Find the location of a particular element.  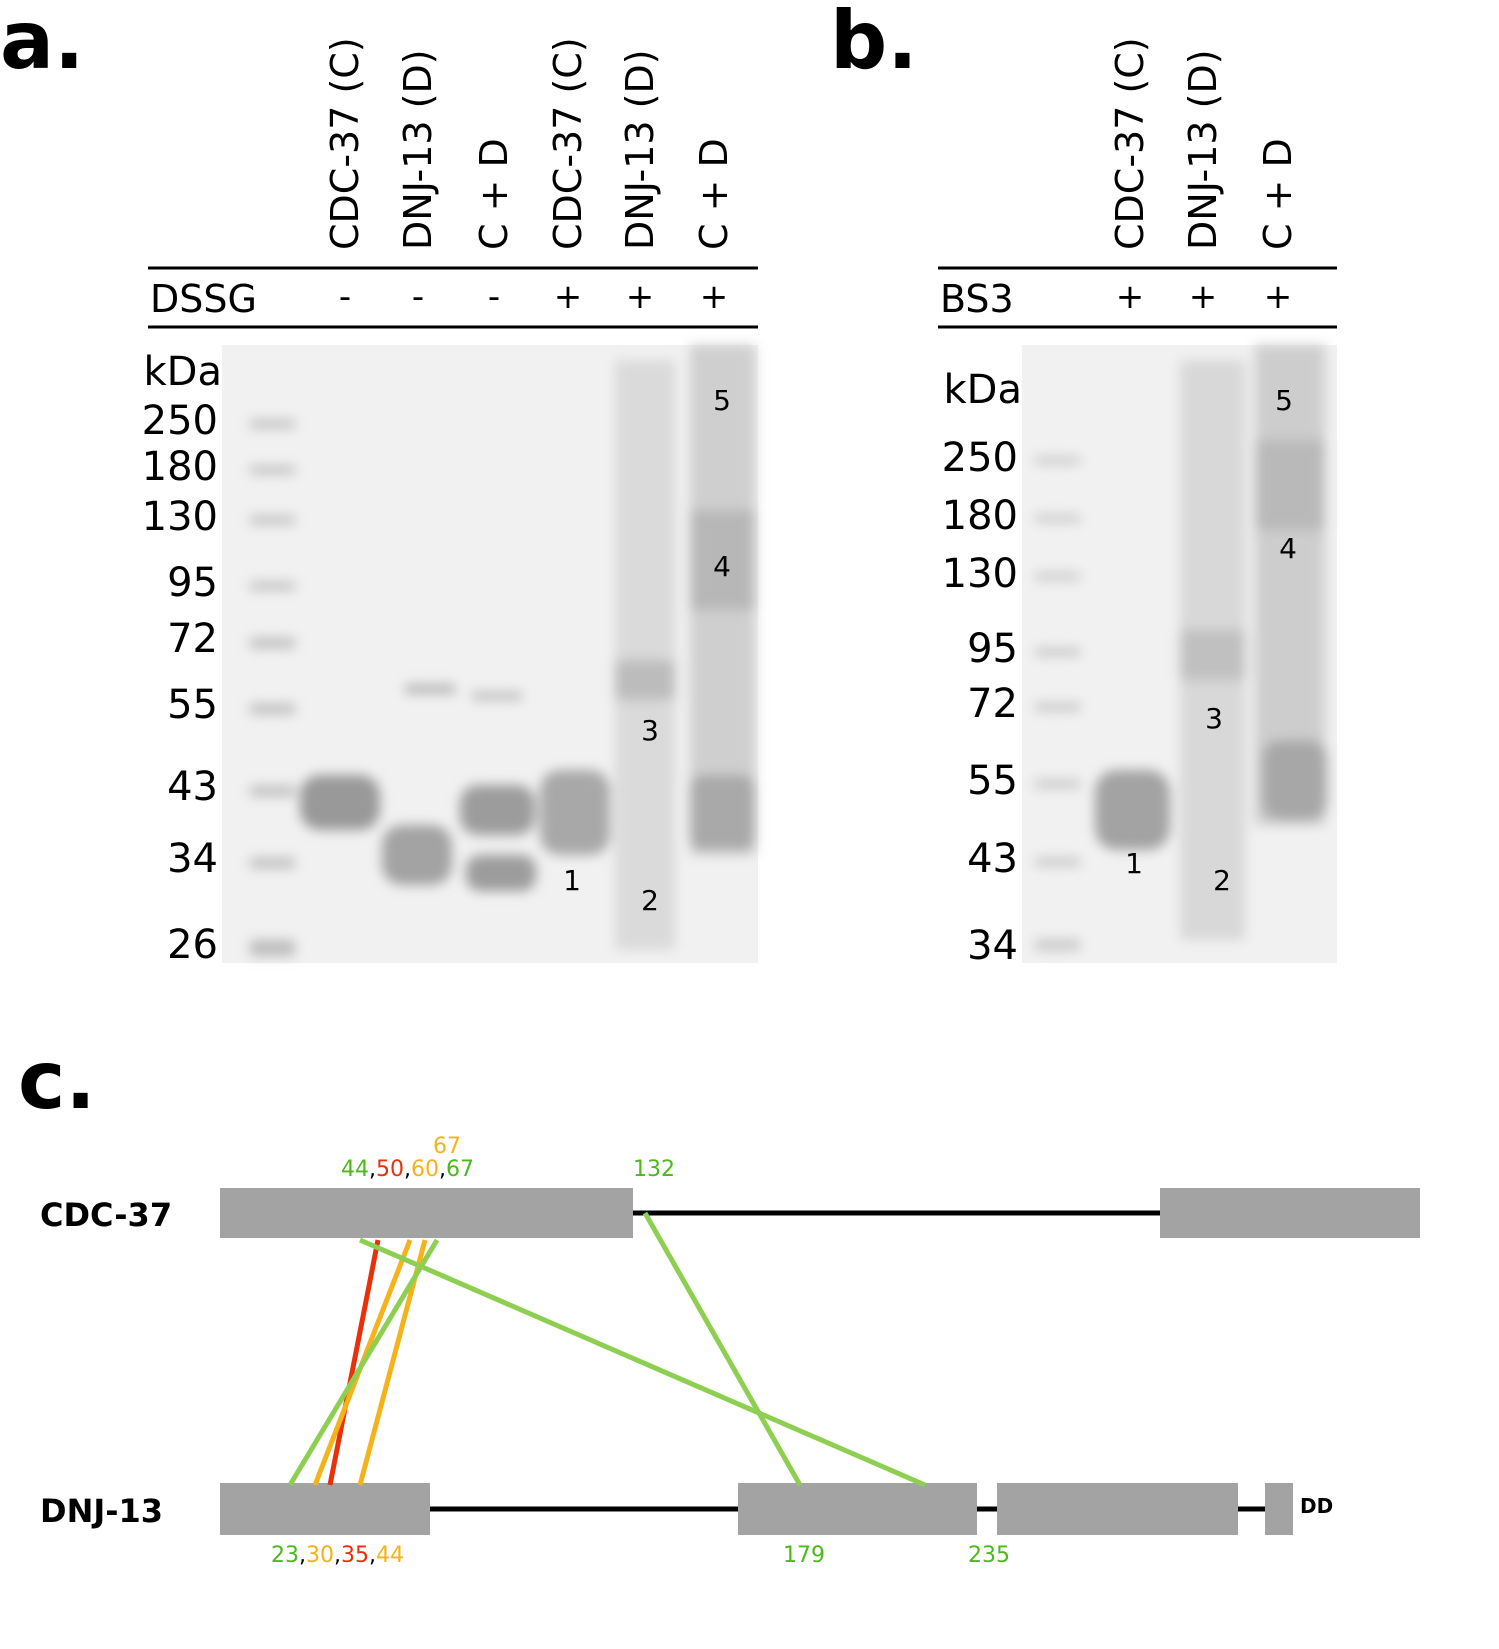

treatment-name: DSSG is located at coordinates (203, 299).